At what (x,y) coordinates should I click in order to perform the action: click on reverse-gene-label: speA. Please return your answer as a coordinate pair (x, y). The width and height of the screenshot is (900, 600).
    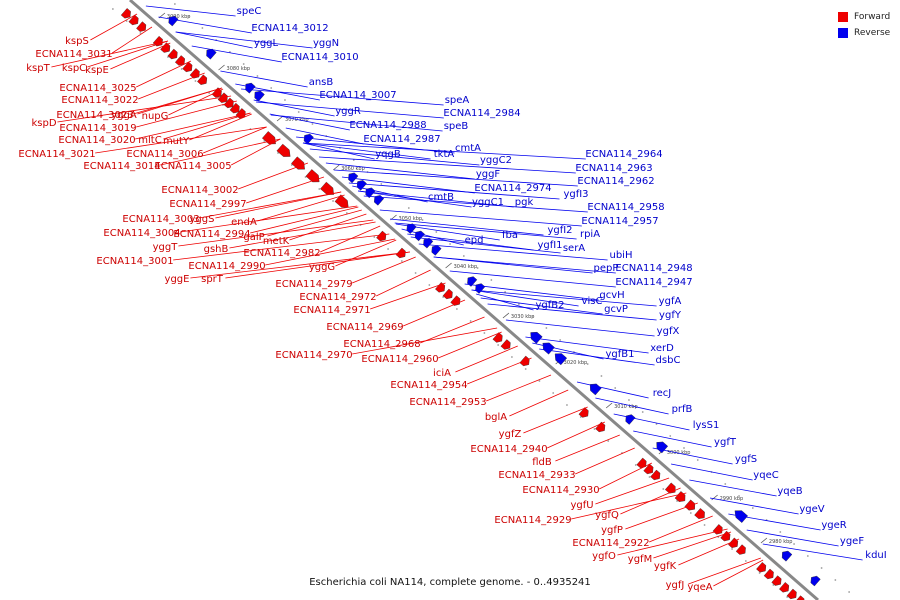
    Looking at the image, I should click on (457, 100).